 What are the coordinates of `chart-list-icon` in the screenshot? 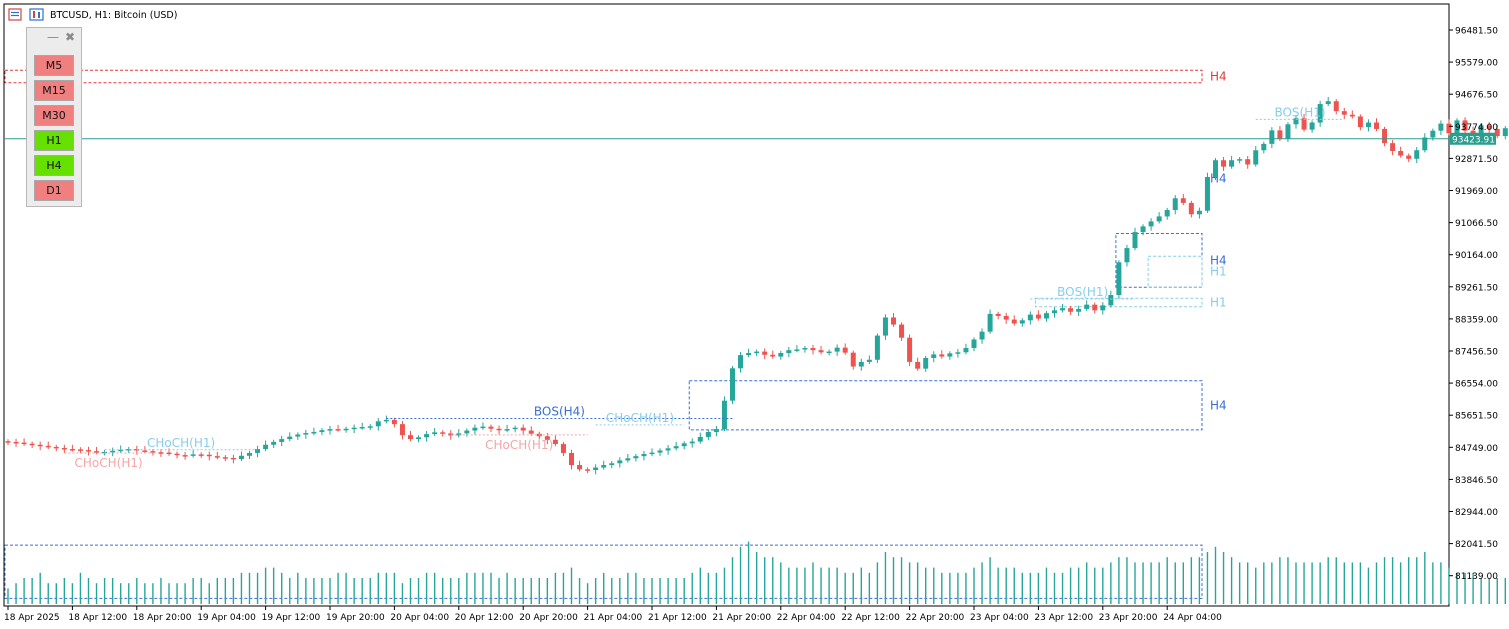 It's located at (15, 14).